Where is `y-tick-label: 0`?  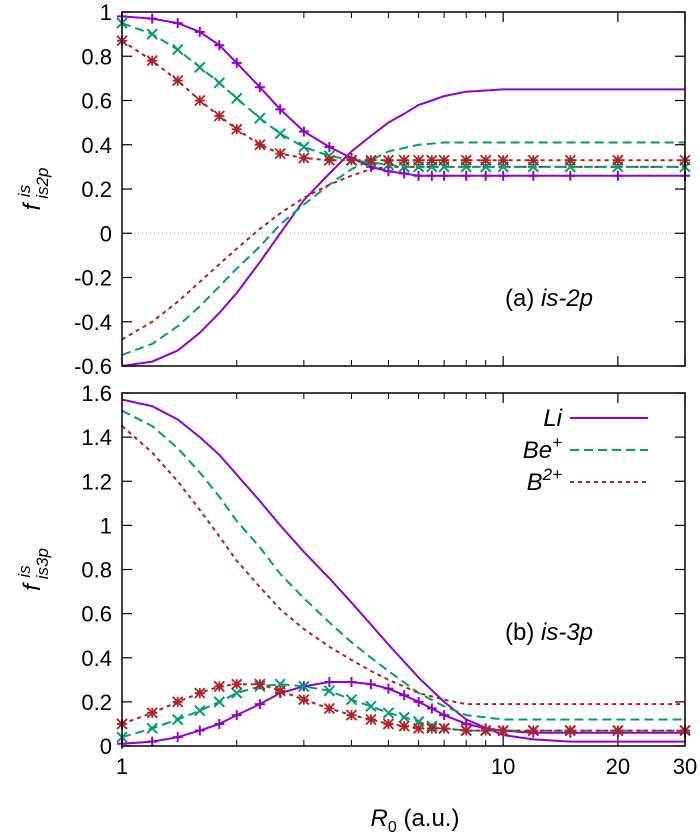 y-tick-label: 0 is located at coordinates (106, 746).